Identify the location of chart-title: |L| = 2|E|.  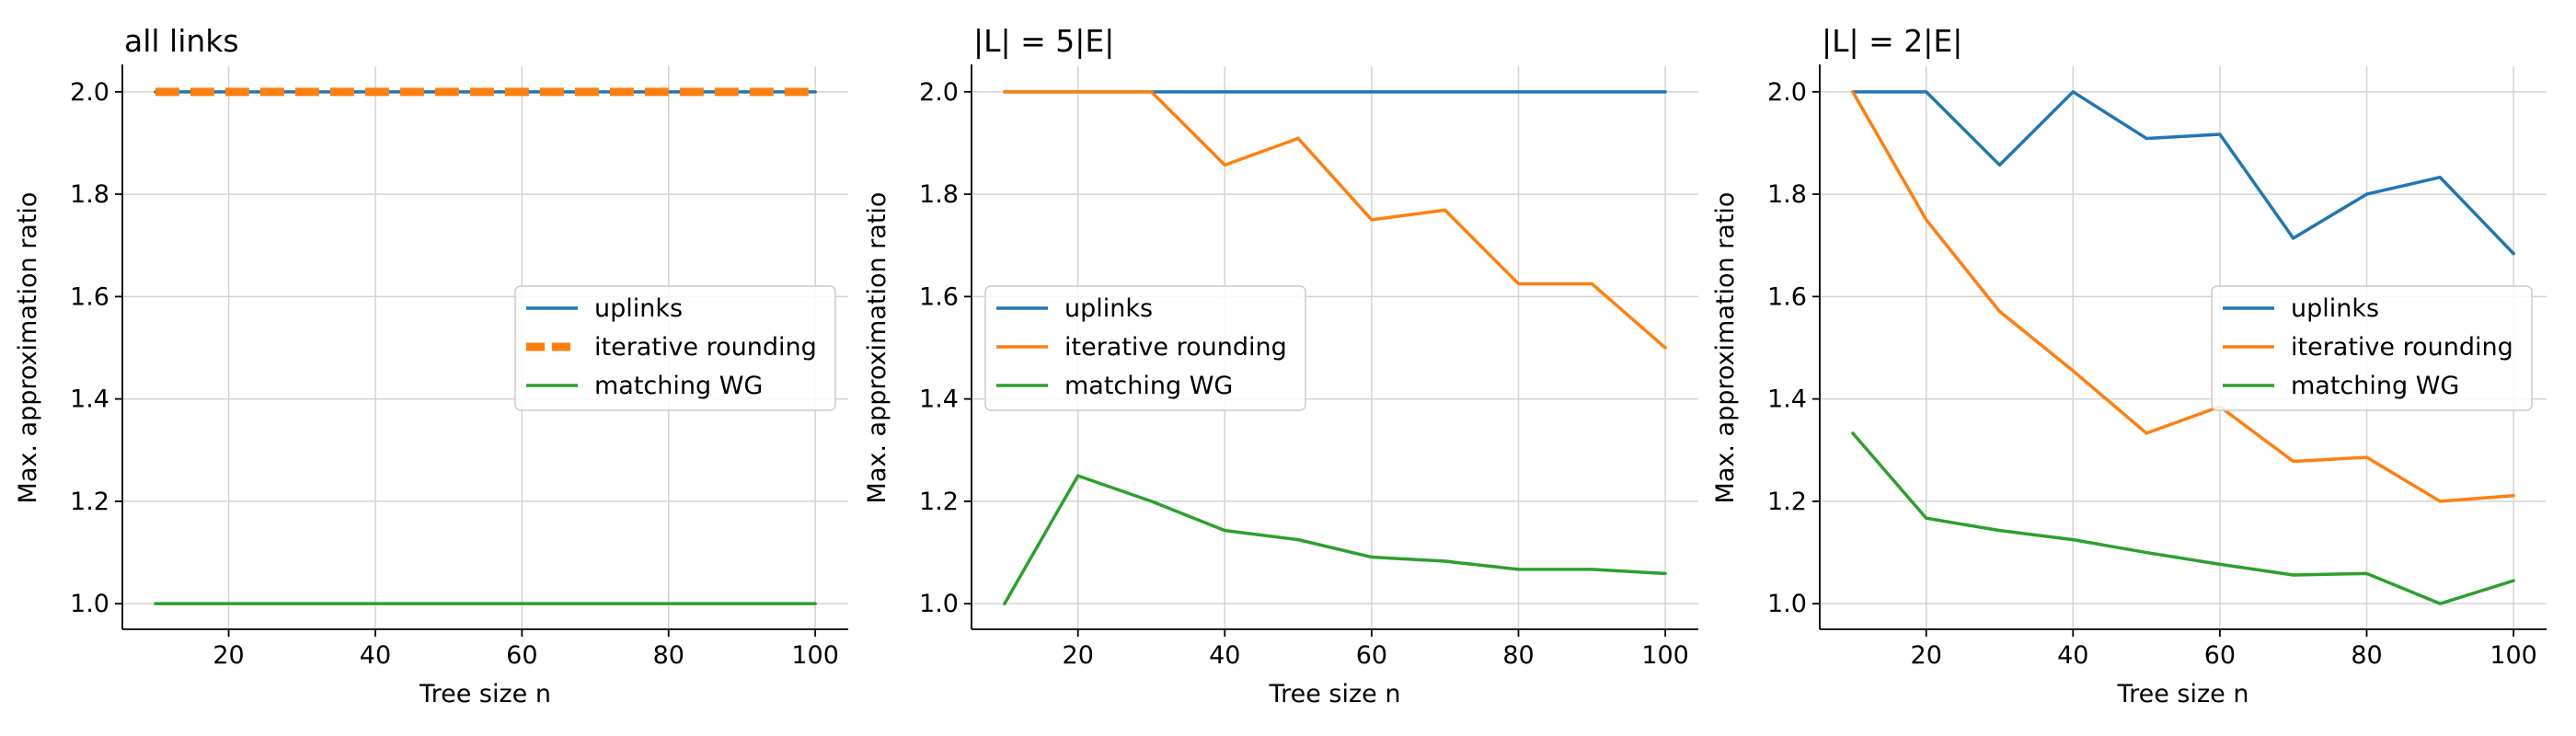
(1892, 41).